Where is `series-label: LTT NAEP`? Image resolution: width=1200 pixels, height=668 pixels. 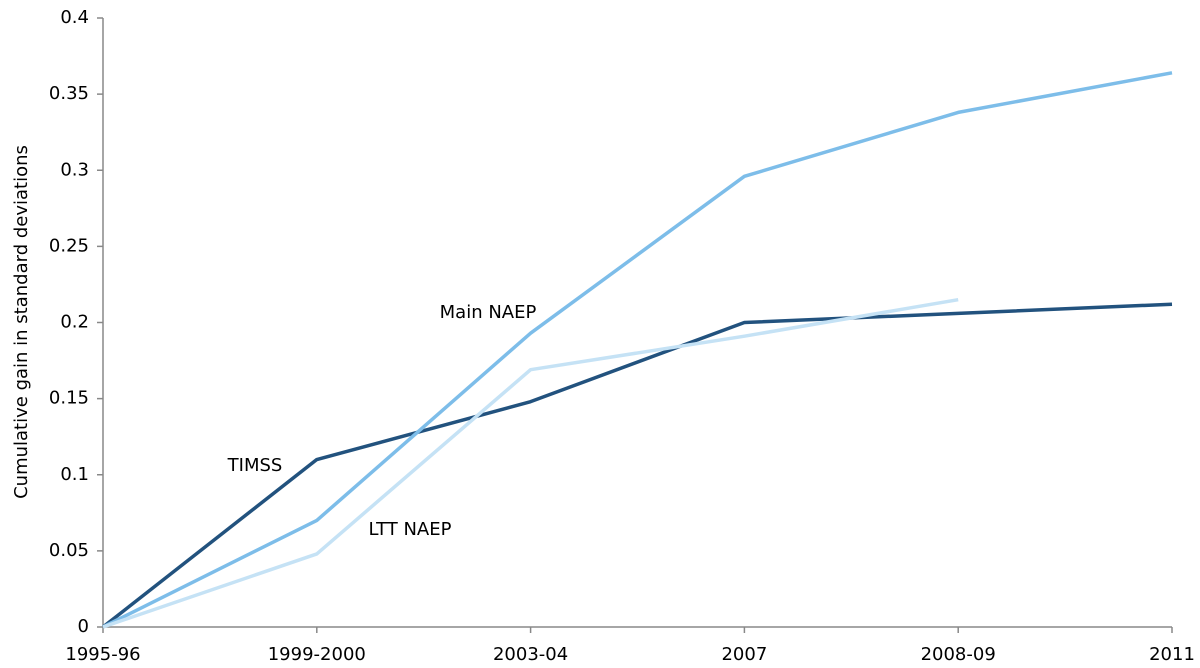 series-label: LTT NAEP is located at coordinates (410, 529).